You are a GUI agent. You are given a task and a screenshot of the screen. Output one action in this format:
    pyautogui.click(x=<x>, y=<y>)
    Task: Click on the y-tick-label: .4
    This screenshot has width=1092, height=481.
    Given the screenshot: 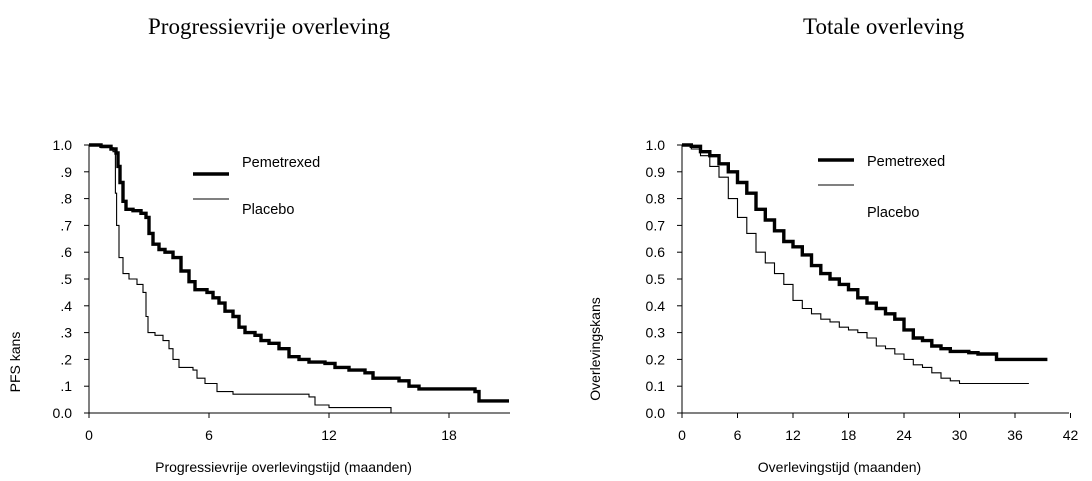 What is the action you would take?
    pyautogui.click(x=66, y=306)
    